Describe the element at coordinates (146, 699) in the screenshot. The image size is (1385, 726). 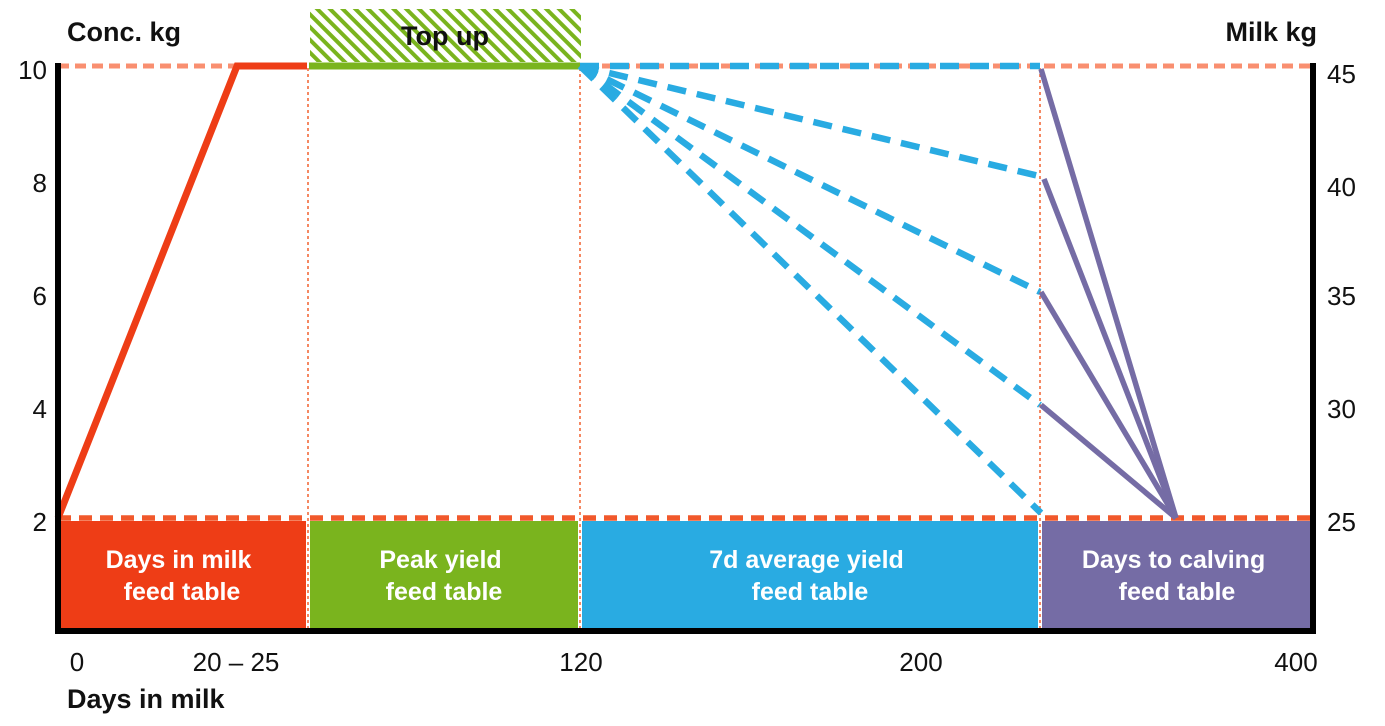
I see `x-axis-title: Days in milk` at that location.